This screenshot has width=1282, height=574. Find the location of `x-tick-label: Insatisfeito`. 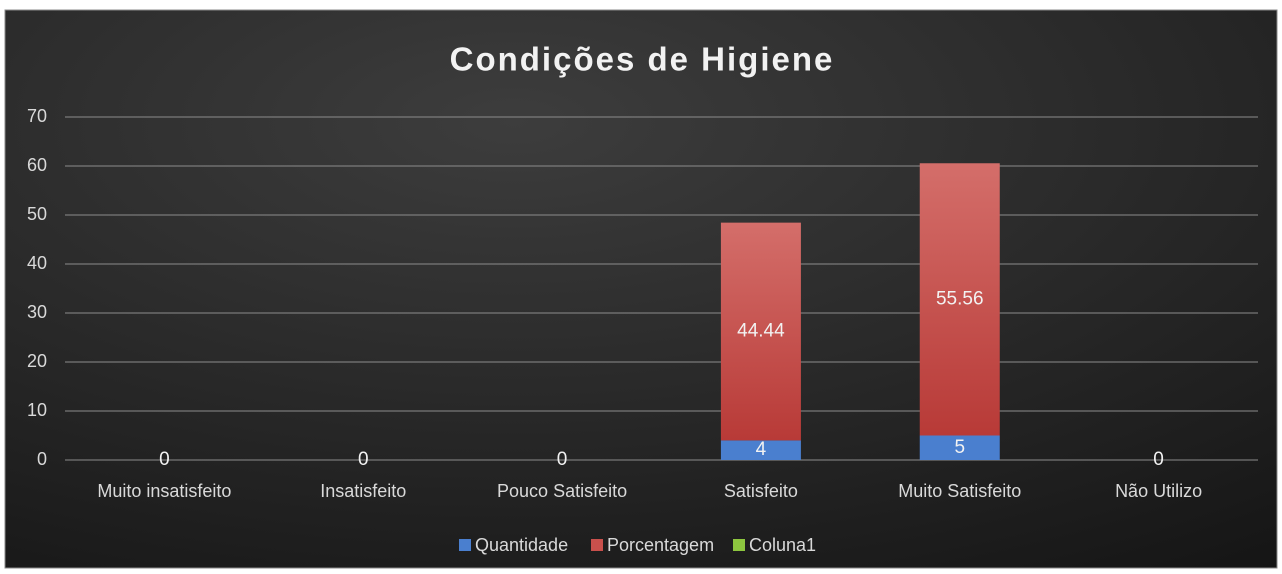

x-tick-label: Insatisfeito is located at coordinates (363, 491).